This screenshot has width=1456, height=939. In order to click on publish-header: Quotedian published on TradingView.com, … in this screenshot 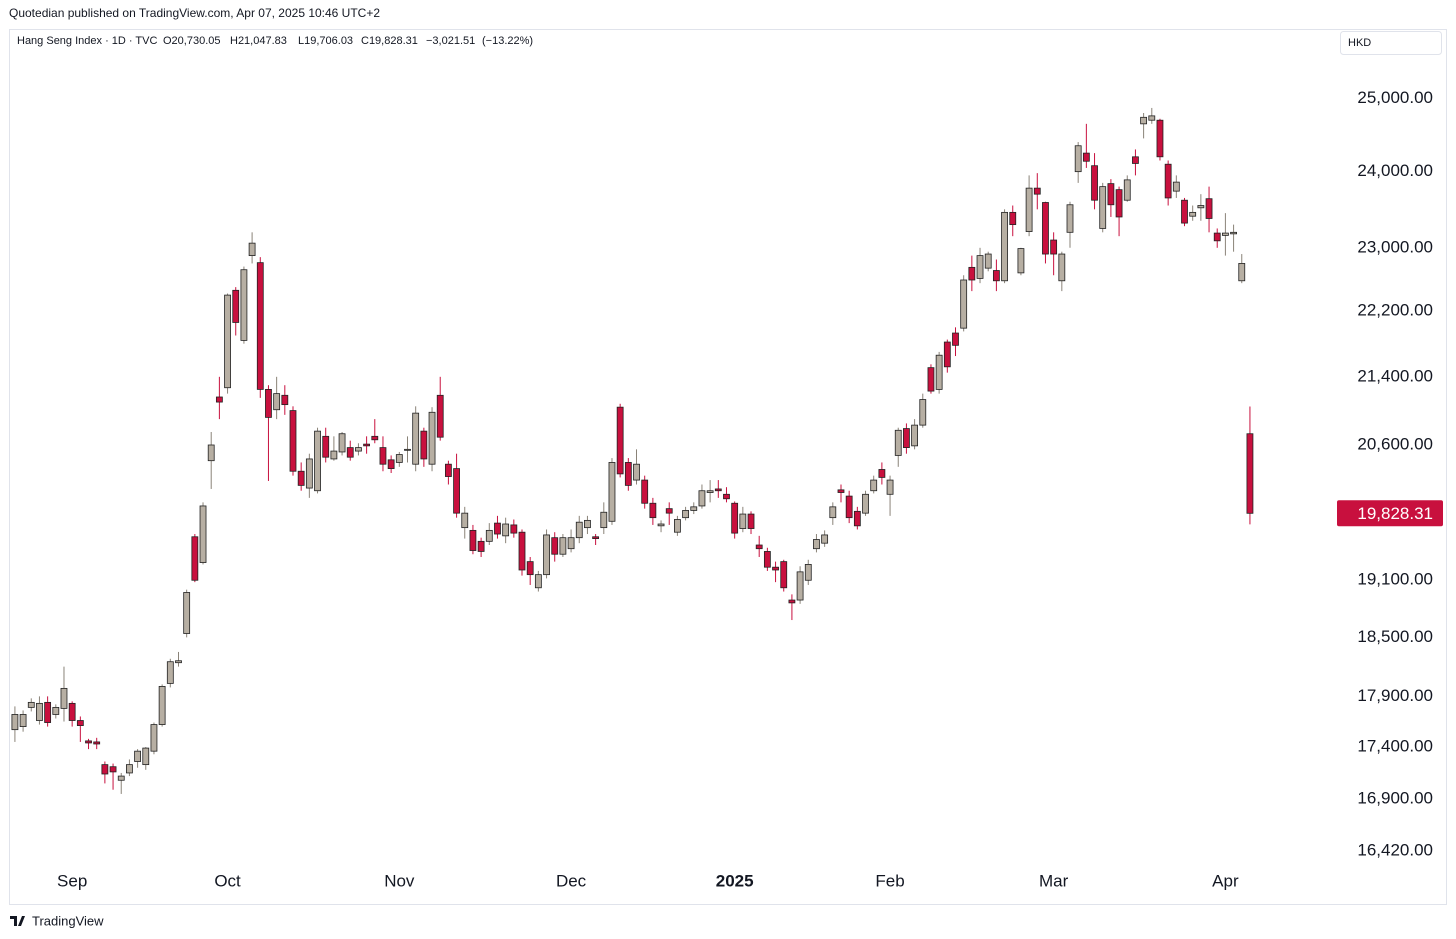, I will do `click(194, 13)`.